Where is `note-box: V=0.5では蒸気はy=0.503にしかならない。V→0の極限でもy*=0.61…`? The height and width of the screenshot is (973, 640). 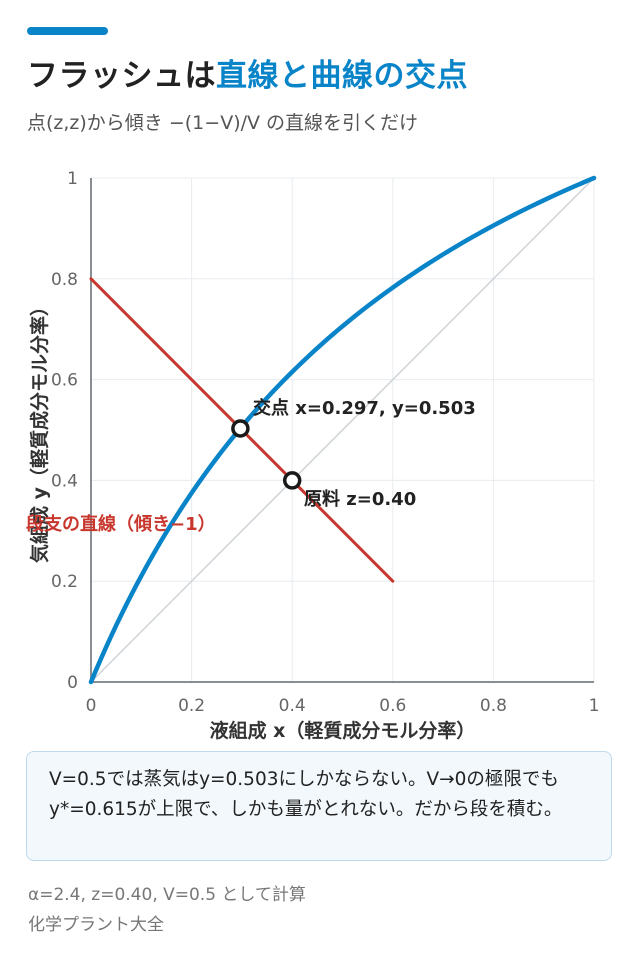 note-box: V=0.5では蒸気はy=0.503にしかならない。V→0の極限でもy*=0.61… is located at coordinates (319, 806).